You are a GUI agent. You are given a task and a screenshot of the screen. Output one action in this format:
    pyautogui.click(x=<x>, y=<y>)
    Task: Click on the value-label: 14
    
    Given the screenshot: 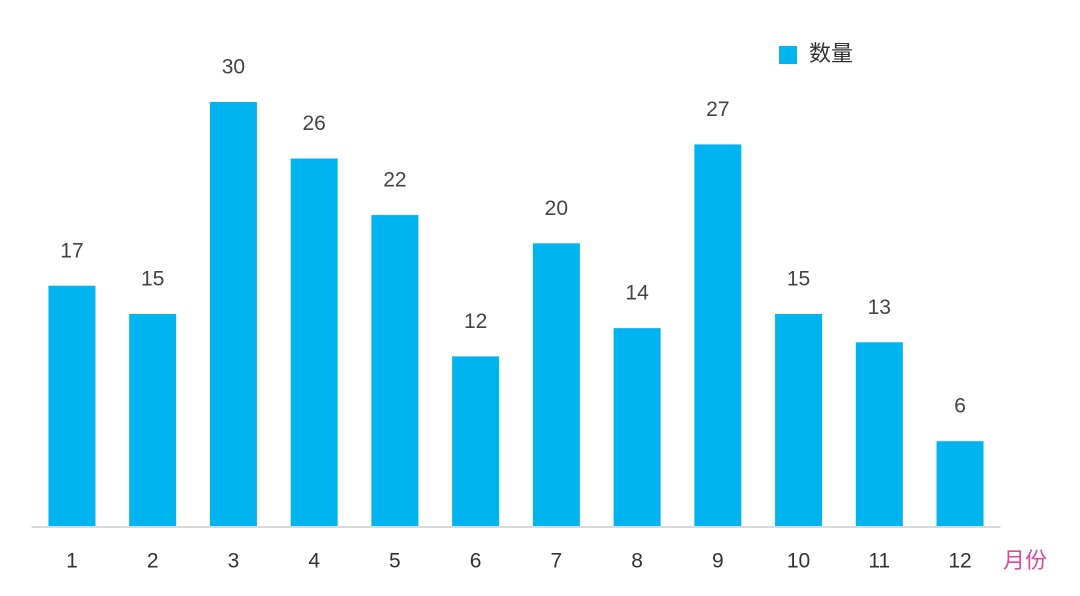 What is the action you would take?
    pyautogui.click(x=637, y=293)
    